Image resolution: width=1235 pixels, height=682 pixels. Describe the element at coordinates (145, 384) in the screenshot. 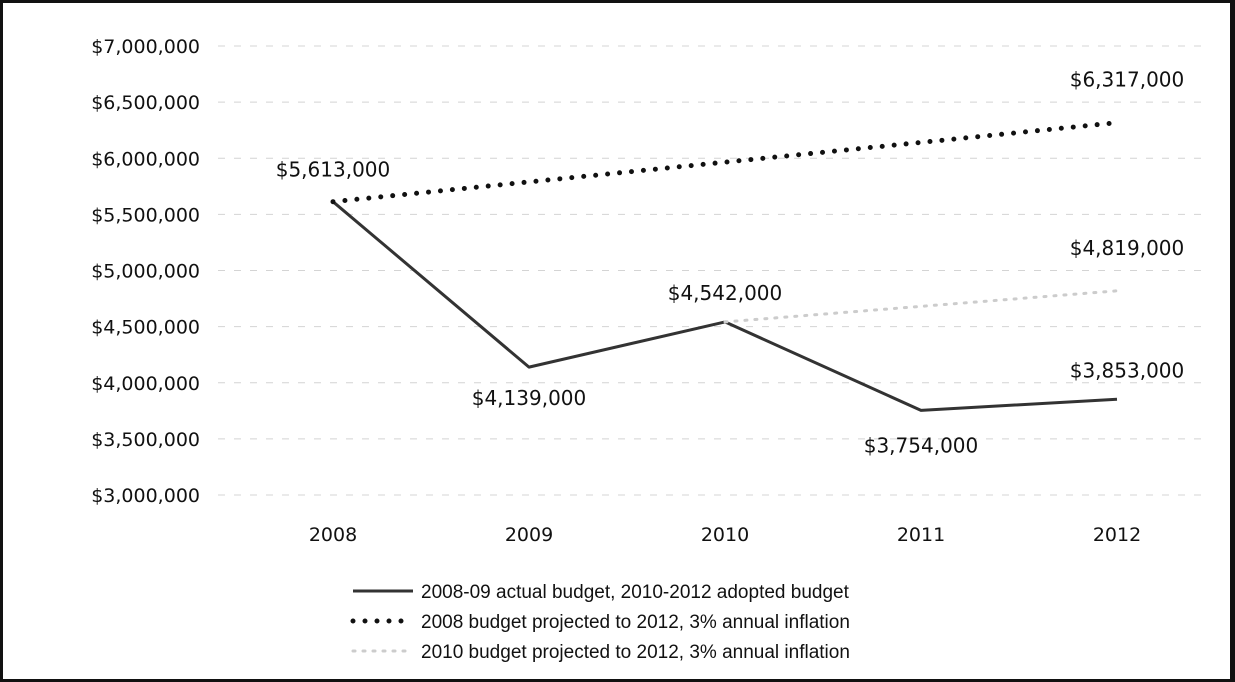

I see `y-tick-label: $4,000,000` at that location.